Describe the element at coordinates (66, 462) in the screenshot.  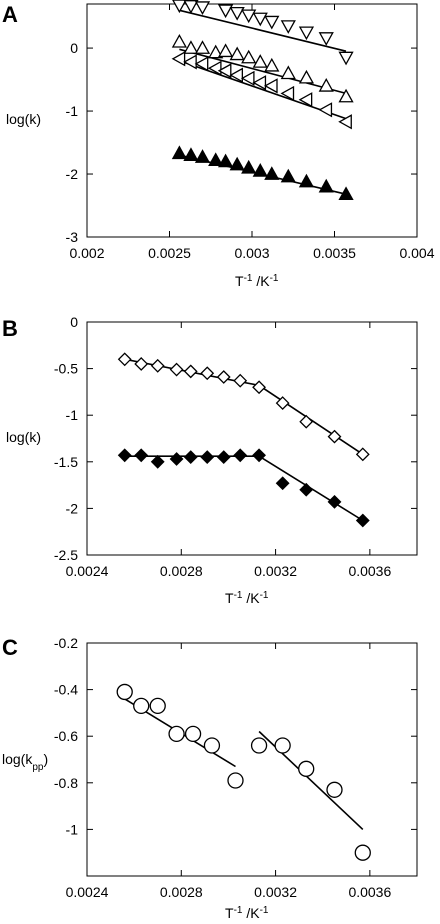
I see `y-tick-label: -1.5` at that location.